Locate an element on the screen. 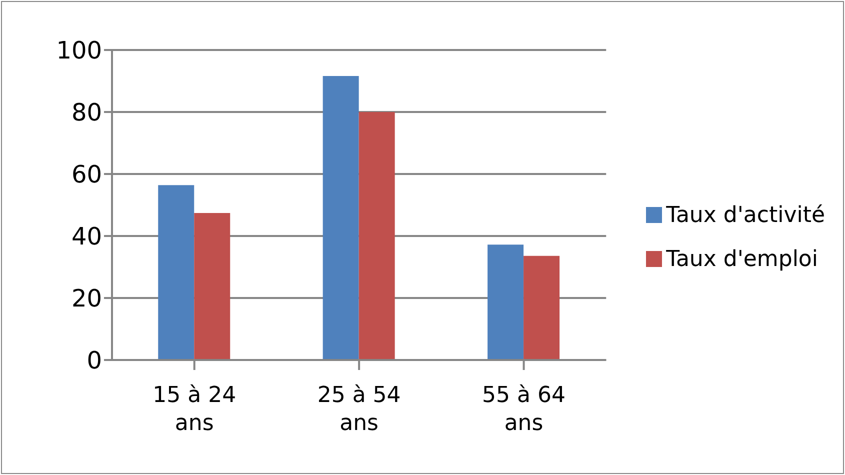  y-tick-label: 60 is located at coordinates (86, 174).